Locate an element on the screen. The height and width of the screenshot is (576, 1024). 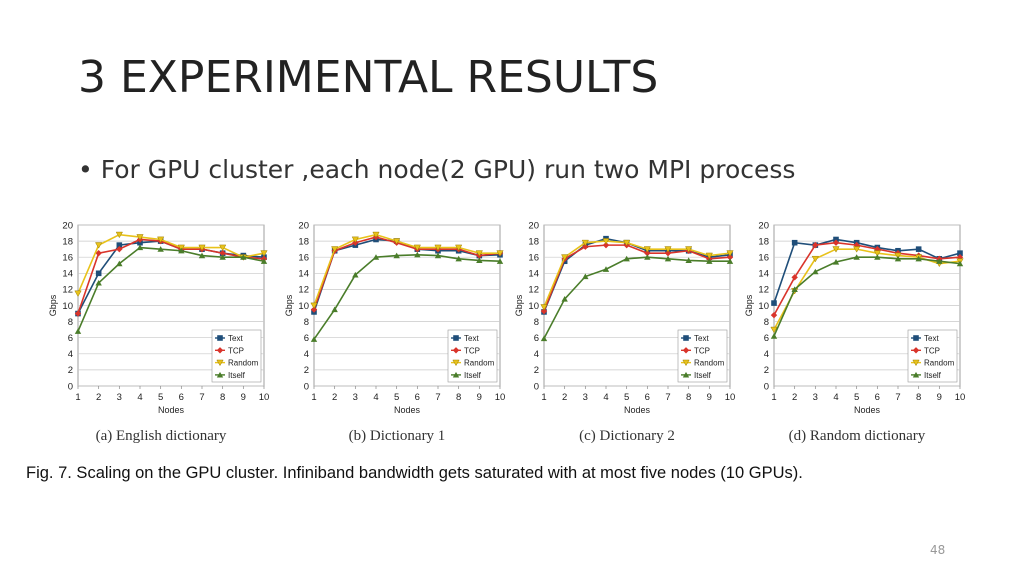
chart-3-series-itself-markers is located at coordinates (867, 296).